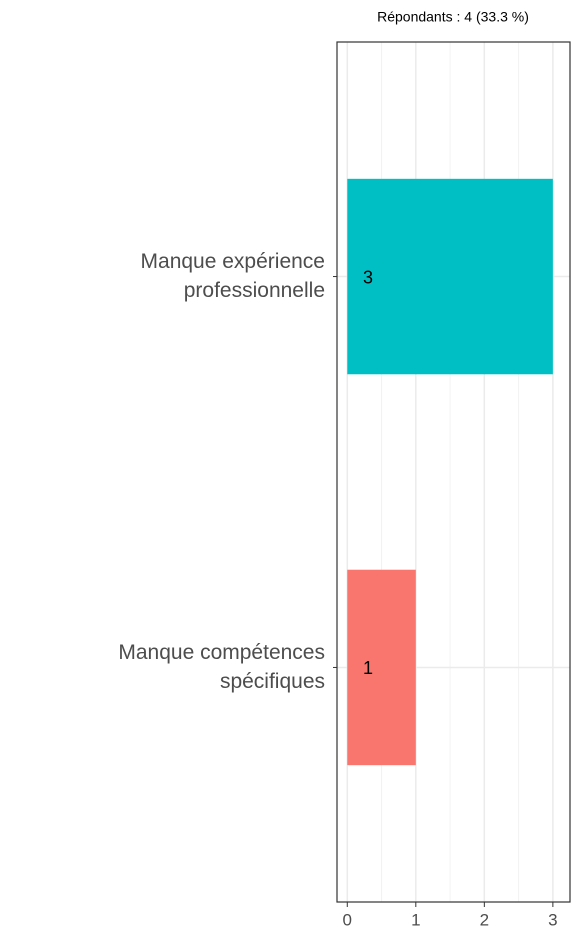 This screenshot has width=584, height=942. I want to click on x-tick-label: 3, so click(552, 919).